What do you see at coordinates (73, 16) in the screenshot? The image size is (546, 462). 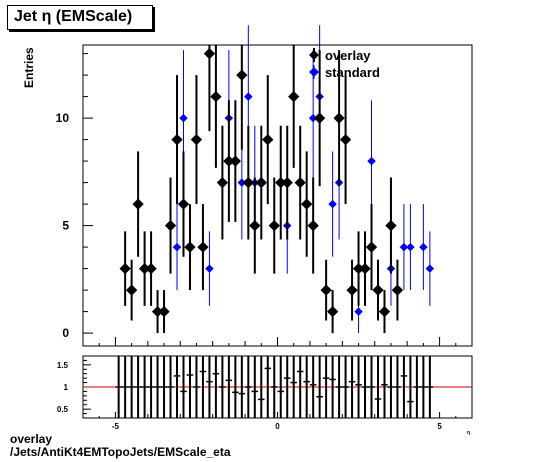 I see `chart-title: Jet η (EMScale)` at bounding box center [73, 16].